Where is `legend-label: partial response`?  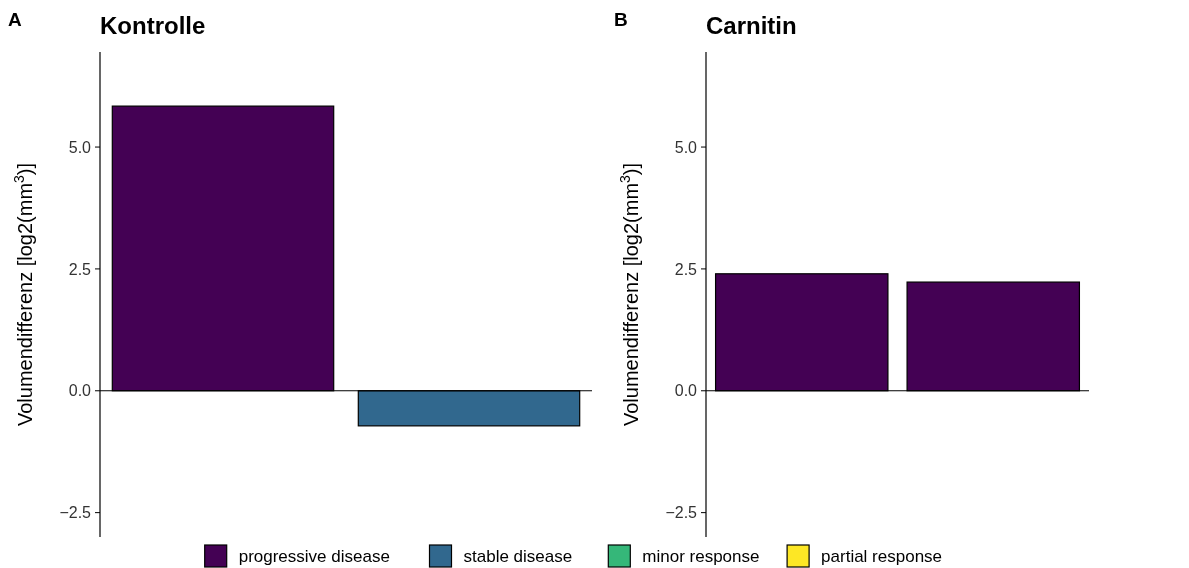 legend-label: partial response is located at coordinates (882, 556).